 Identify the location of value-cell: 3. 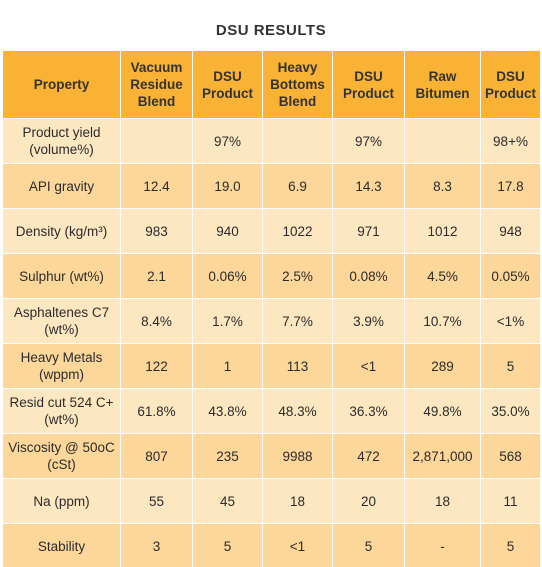
(156, 545).